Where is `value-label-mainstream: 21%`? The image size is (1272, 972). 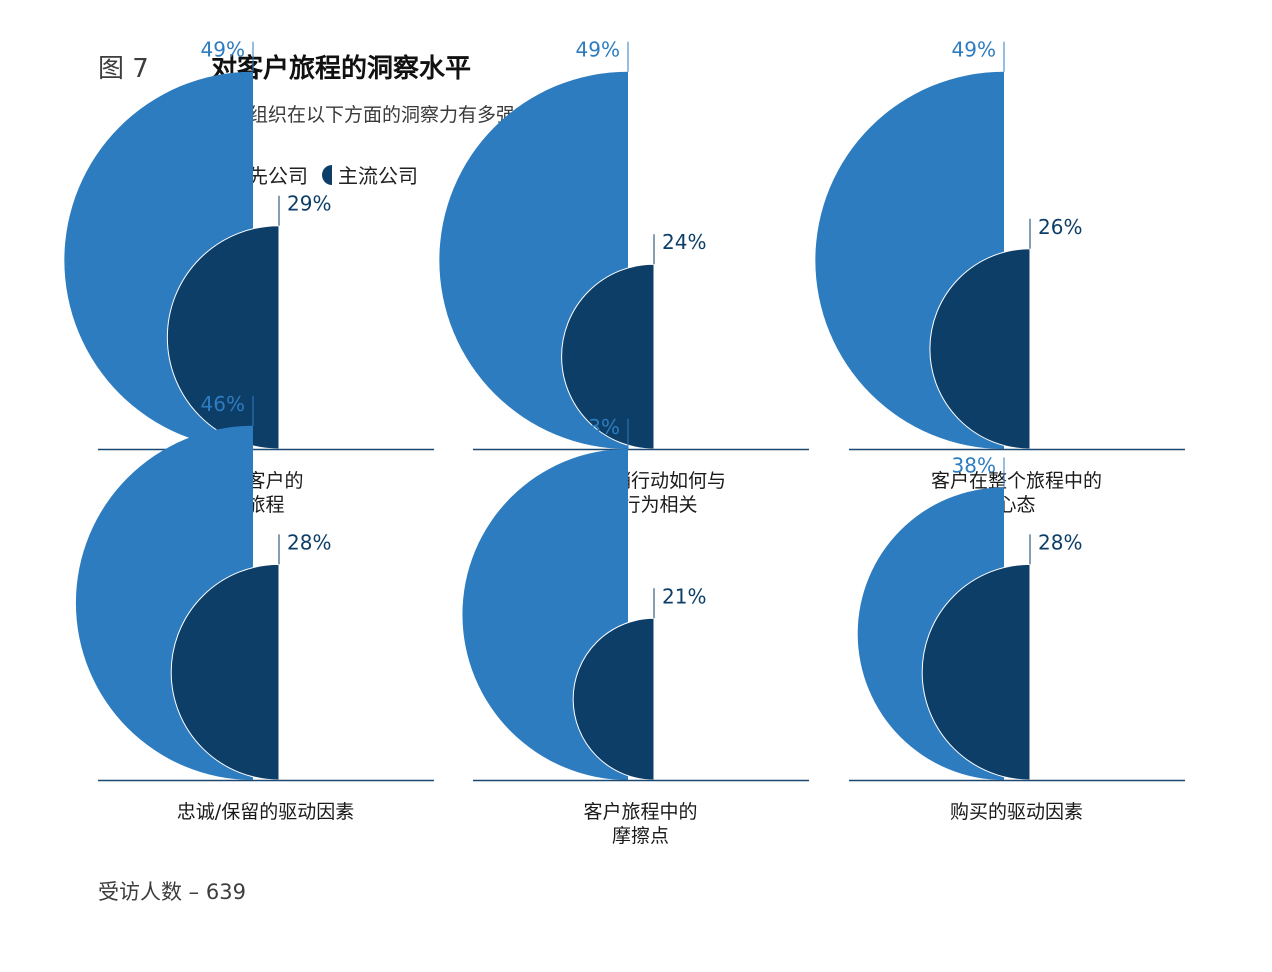 value-label-mainstream: 21% is located at coordinates (684, 596).